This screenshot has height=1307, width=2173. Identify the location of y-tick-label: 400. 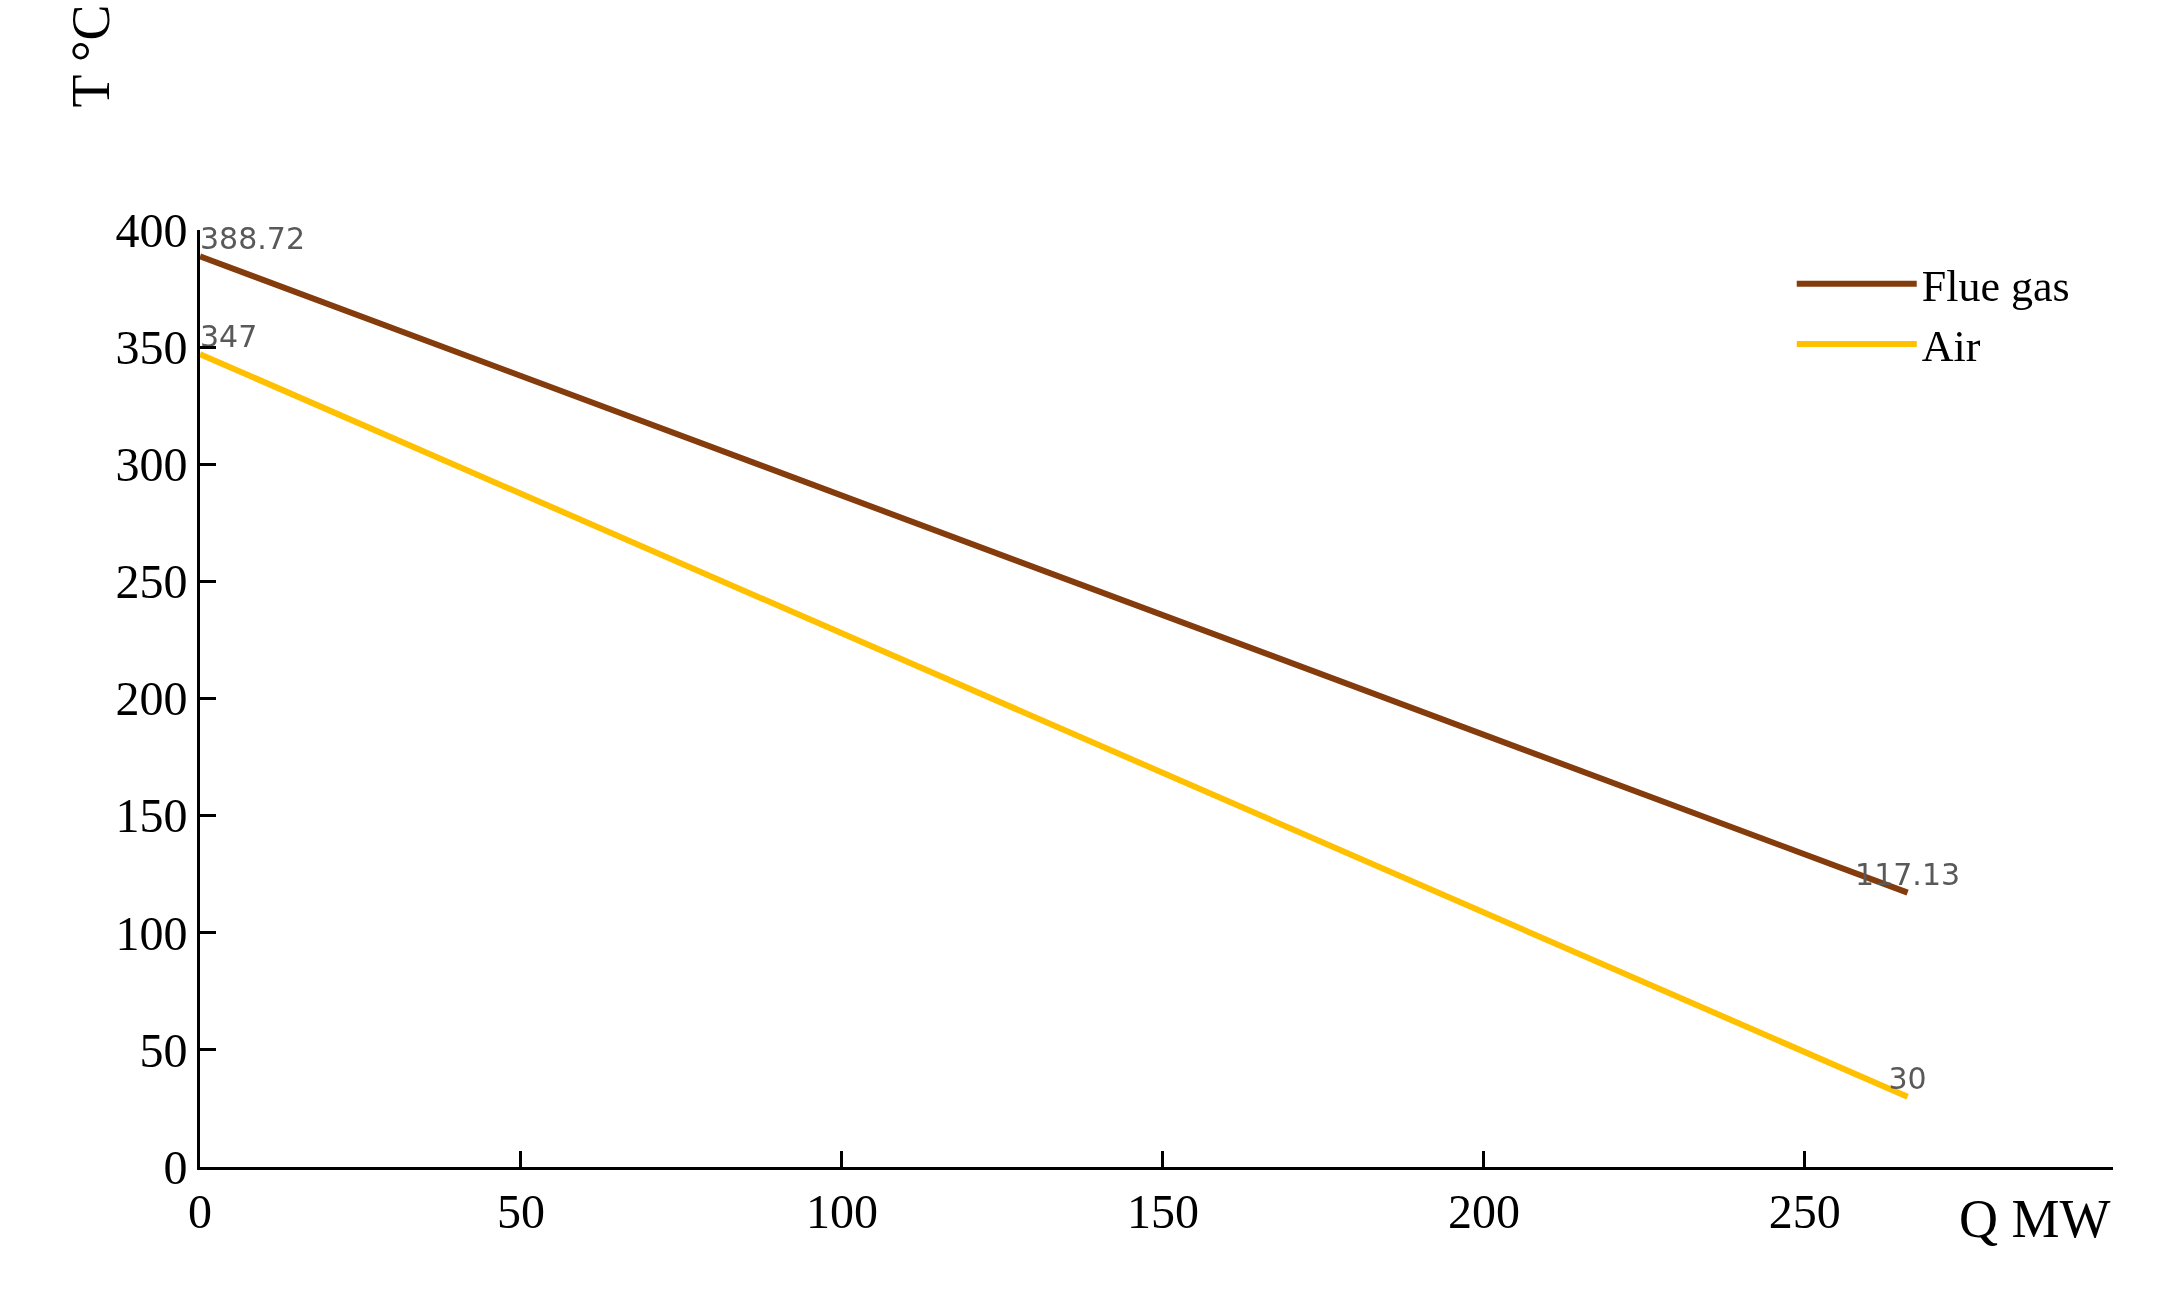
(151, 230).